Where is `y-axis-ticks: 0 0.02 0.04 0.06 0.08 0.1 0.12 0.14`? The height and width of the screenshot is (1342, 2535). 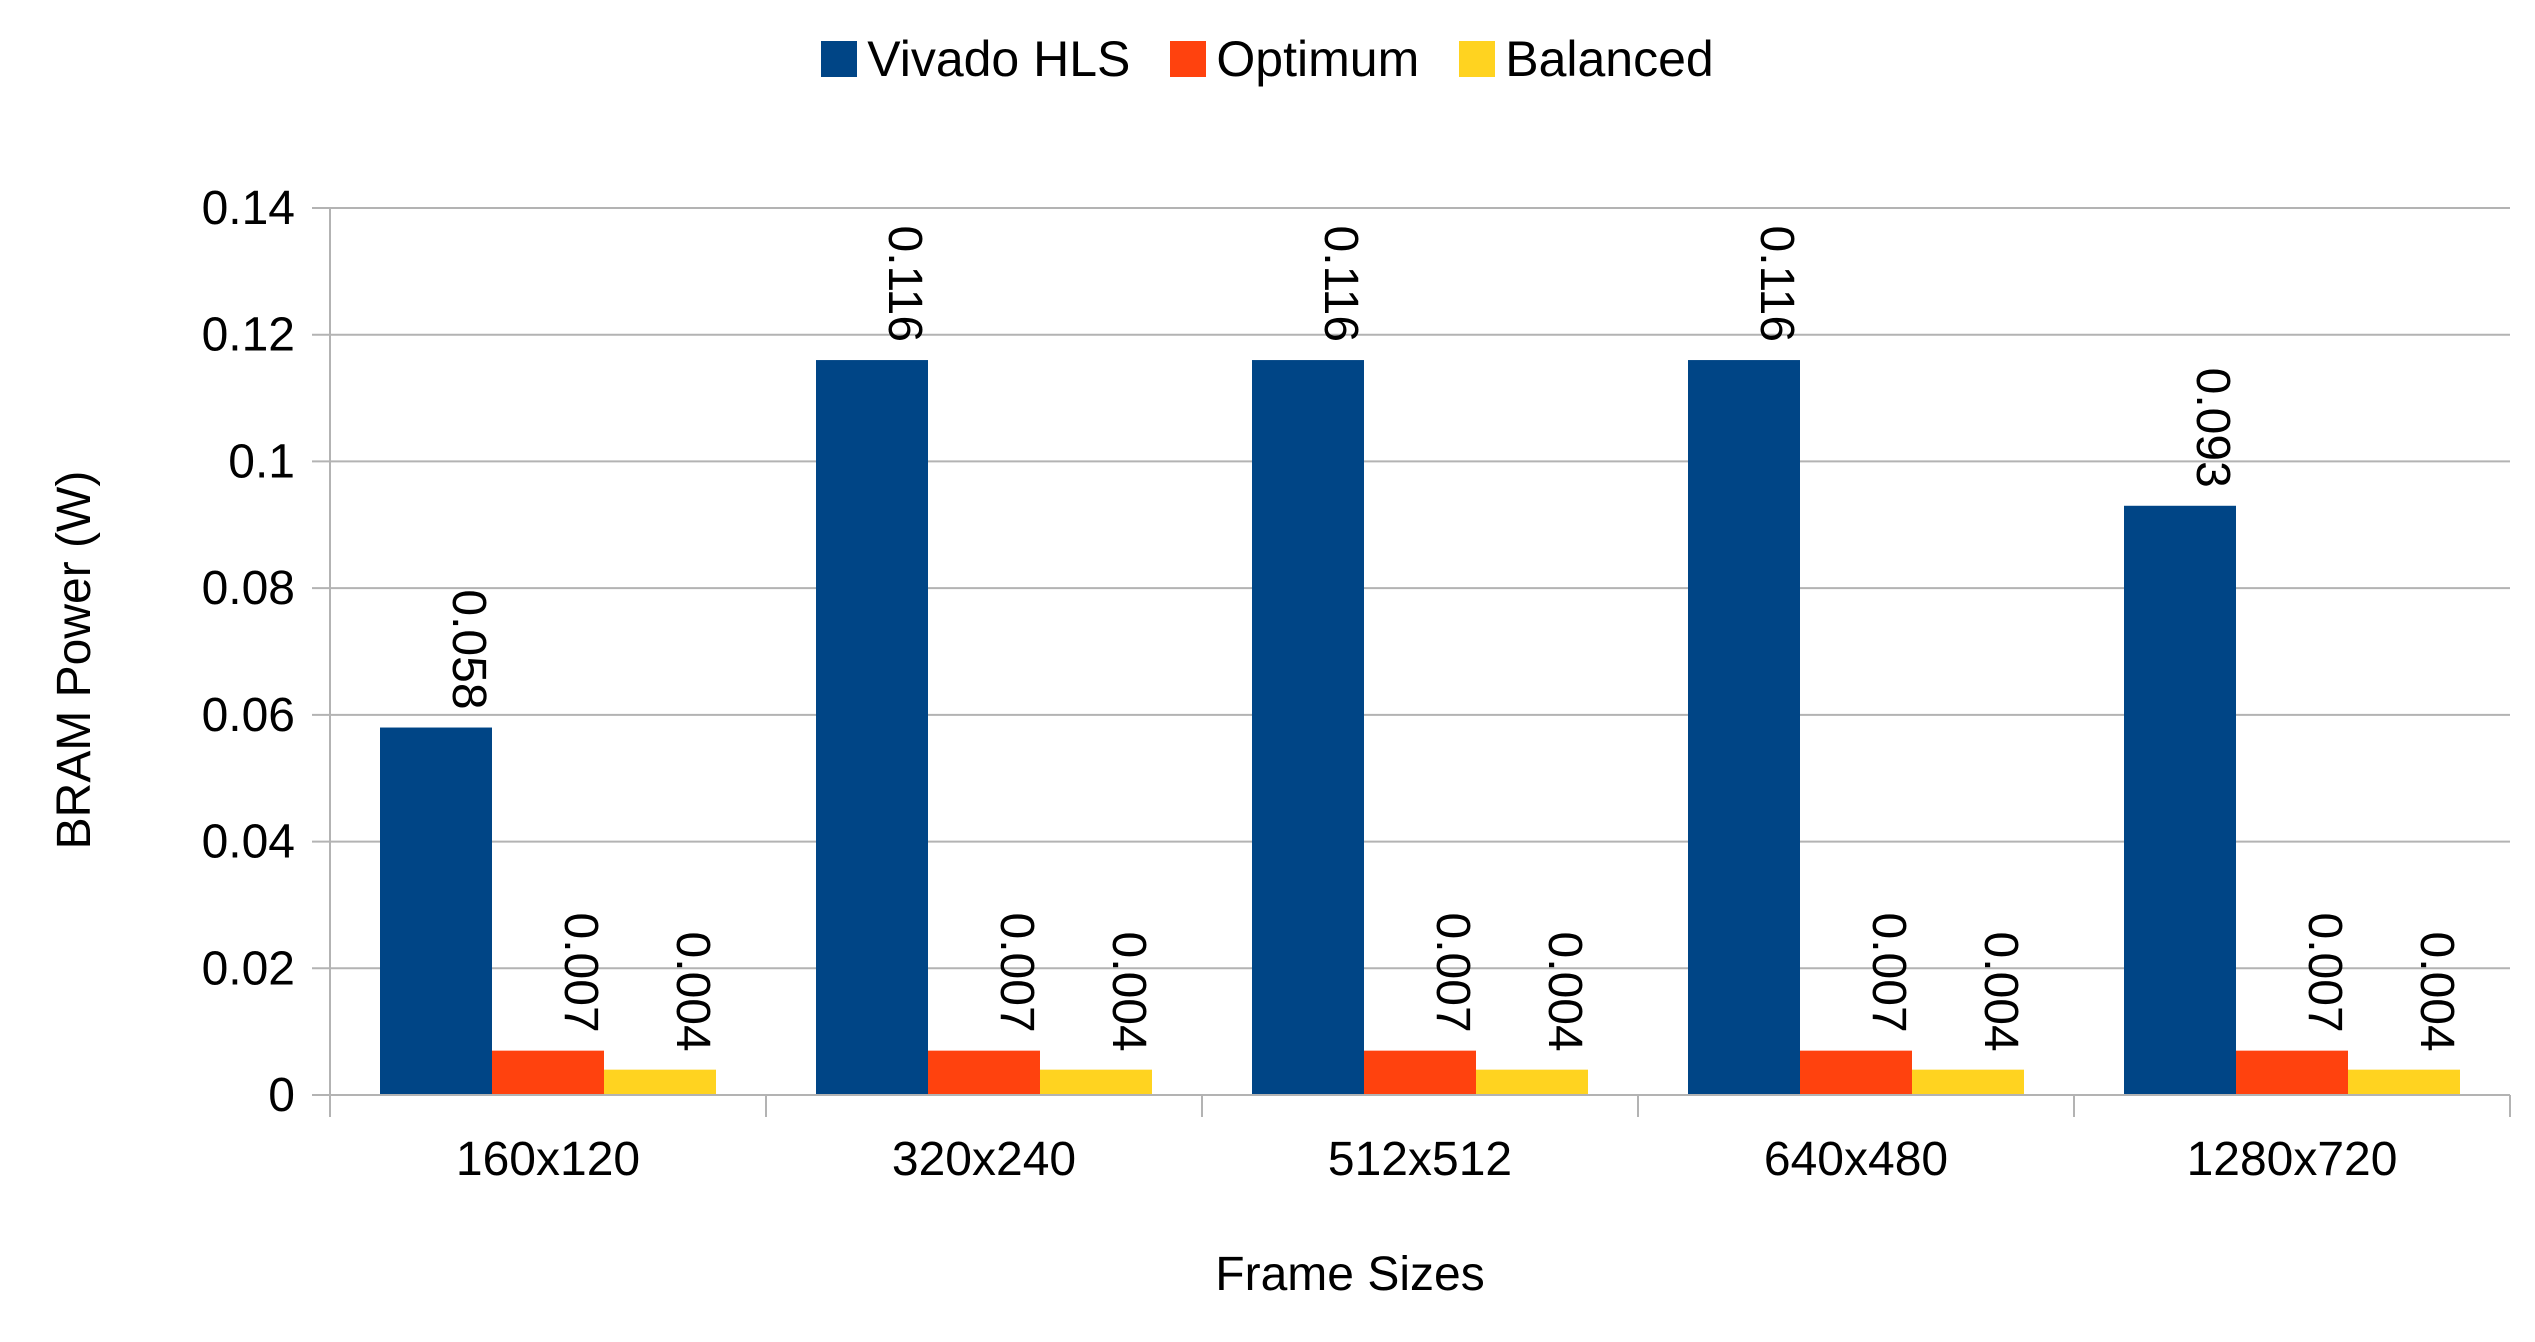
y-axis-ticks: 0 0.02 0.04 0.06 0.08 0.1 0.12 0.14 is located at coordinates (266, 652).